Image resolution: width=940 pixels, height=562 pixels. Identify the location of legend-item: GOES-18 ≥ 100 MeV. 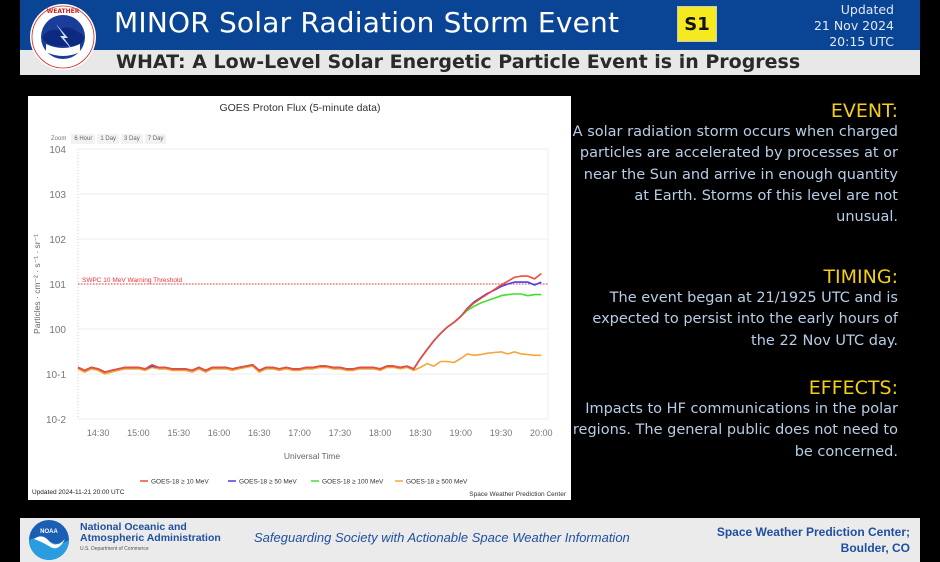
(347, 482).